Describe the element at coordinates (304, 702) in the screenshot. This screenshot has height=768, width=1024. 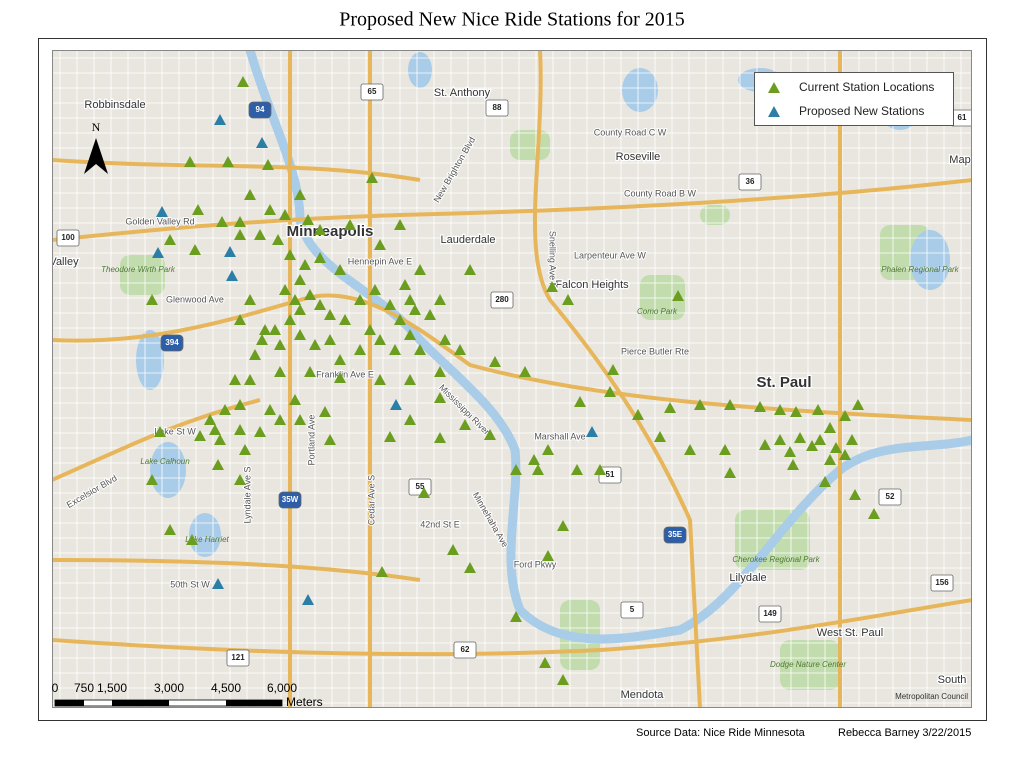
I see `scale-unit: Meters` at that location.